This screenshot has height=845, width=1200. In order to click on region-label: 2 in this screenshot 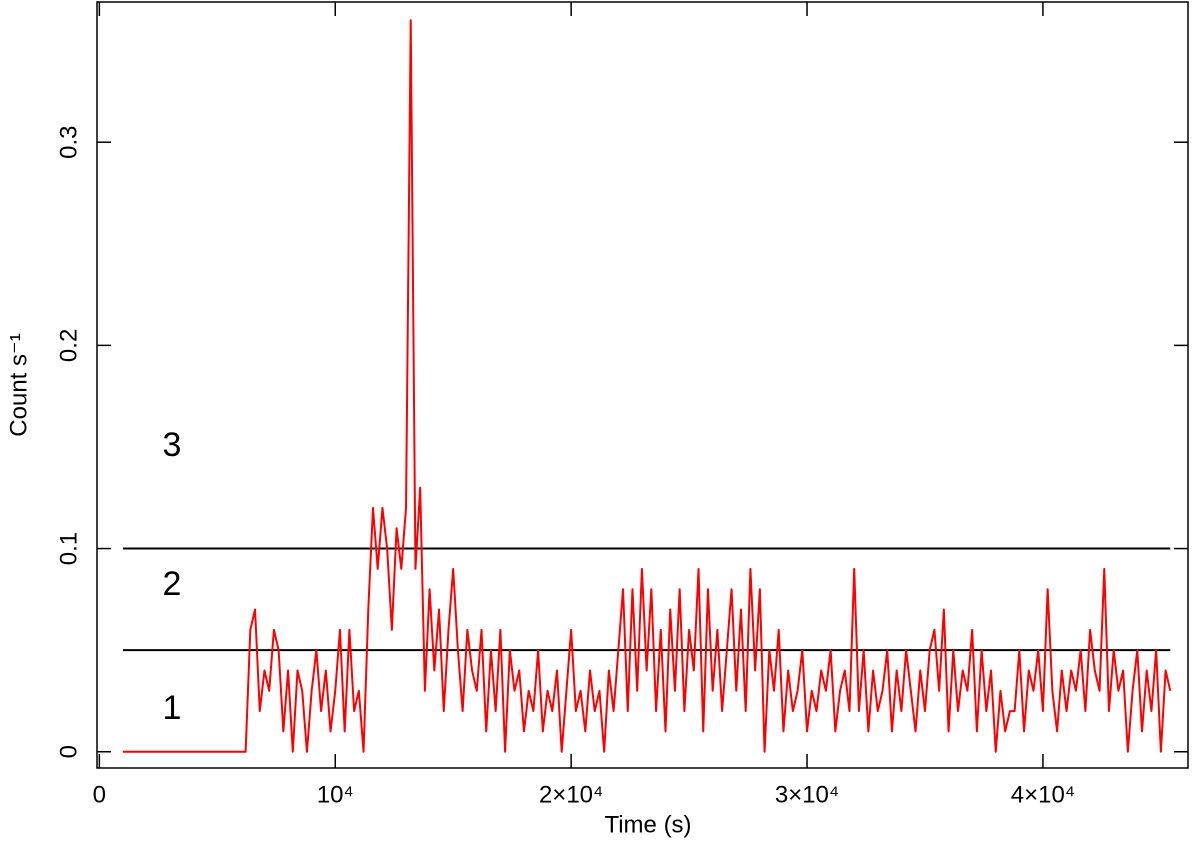, I will do `click(172, 584)`.